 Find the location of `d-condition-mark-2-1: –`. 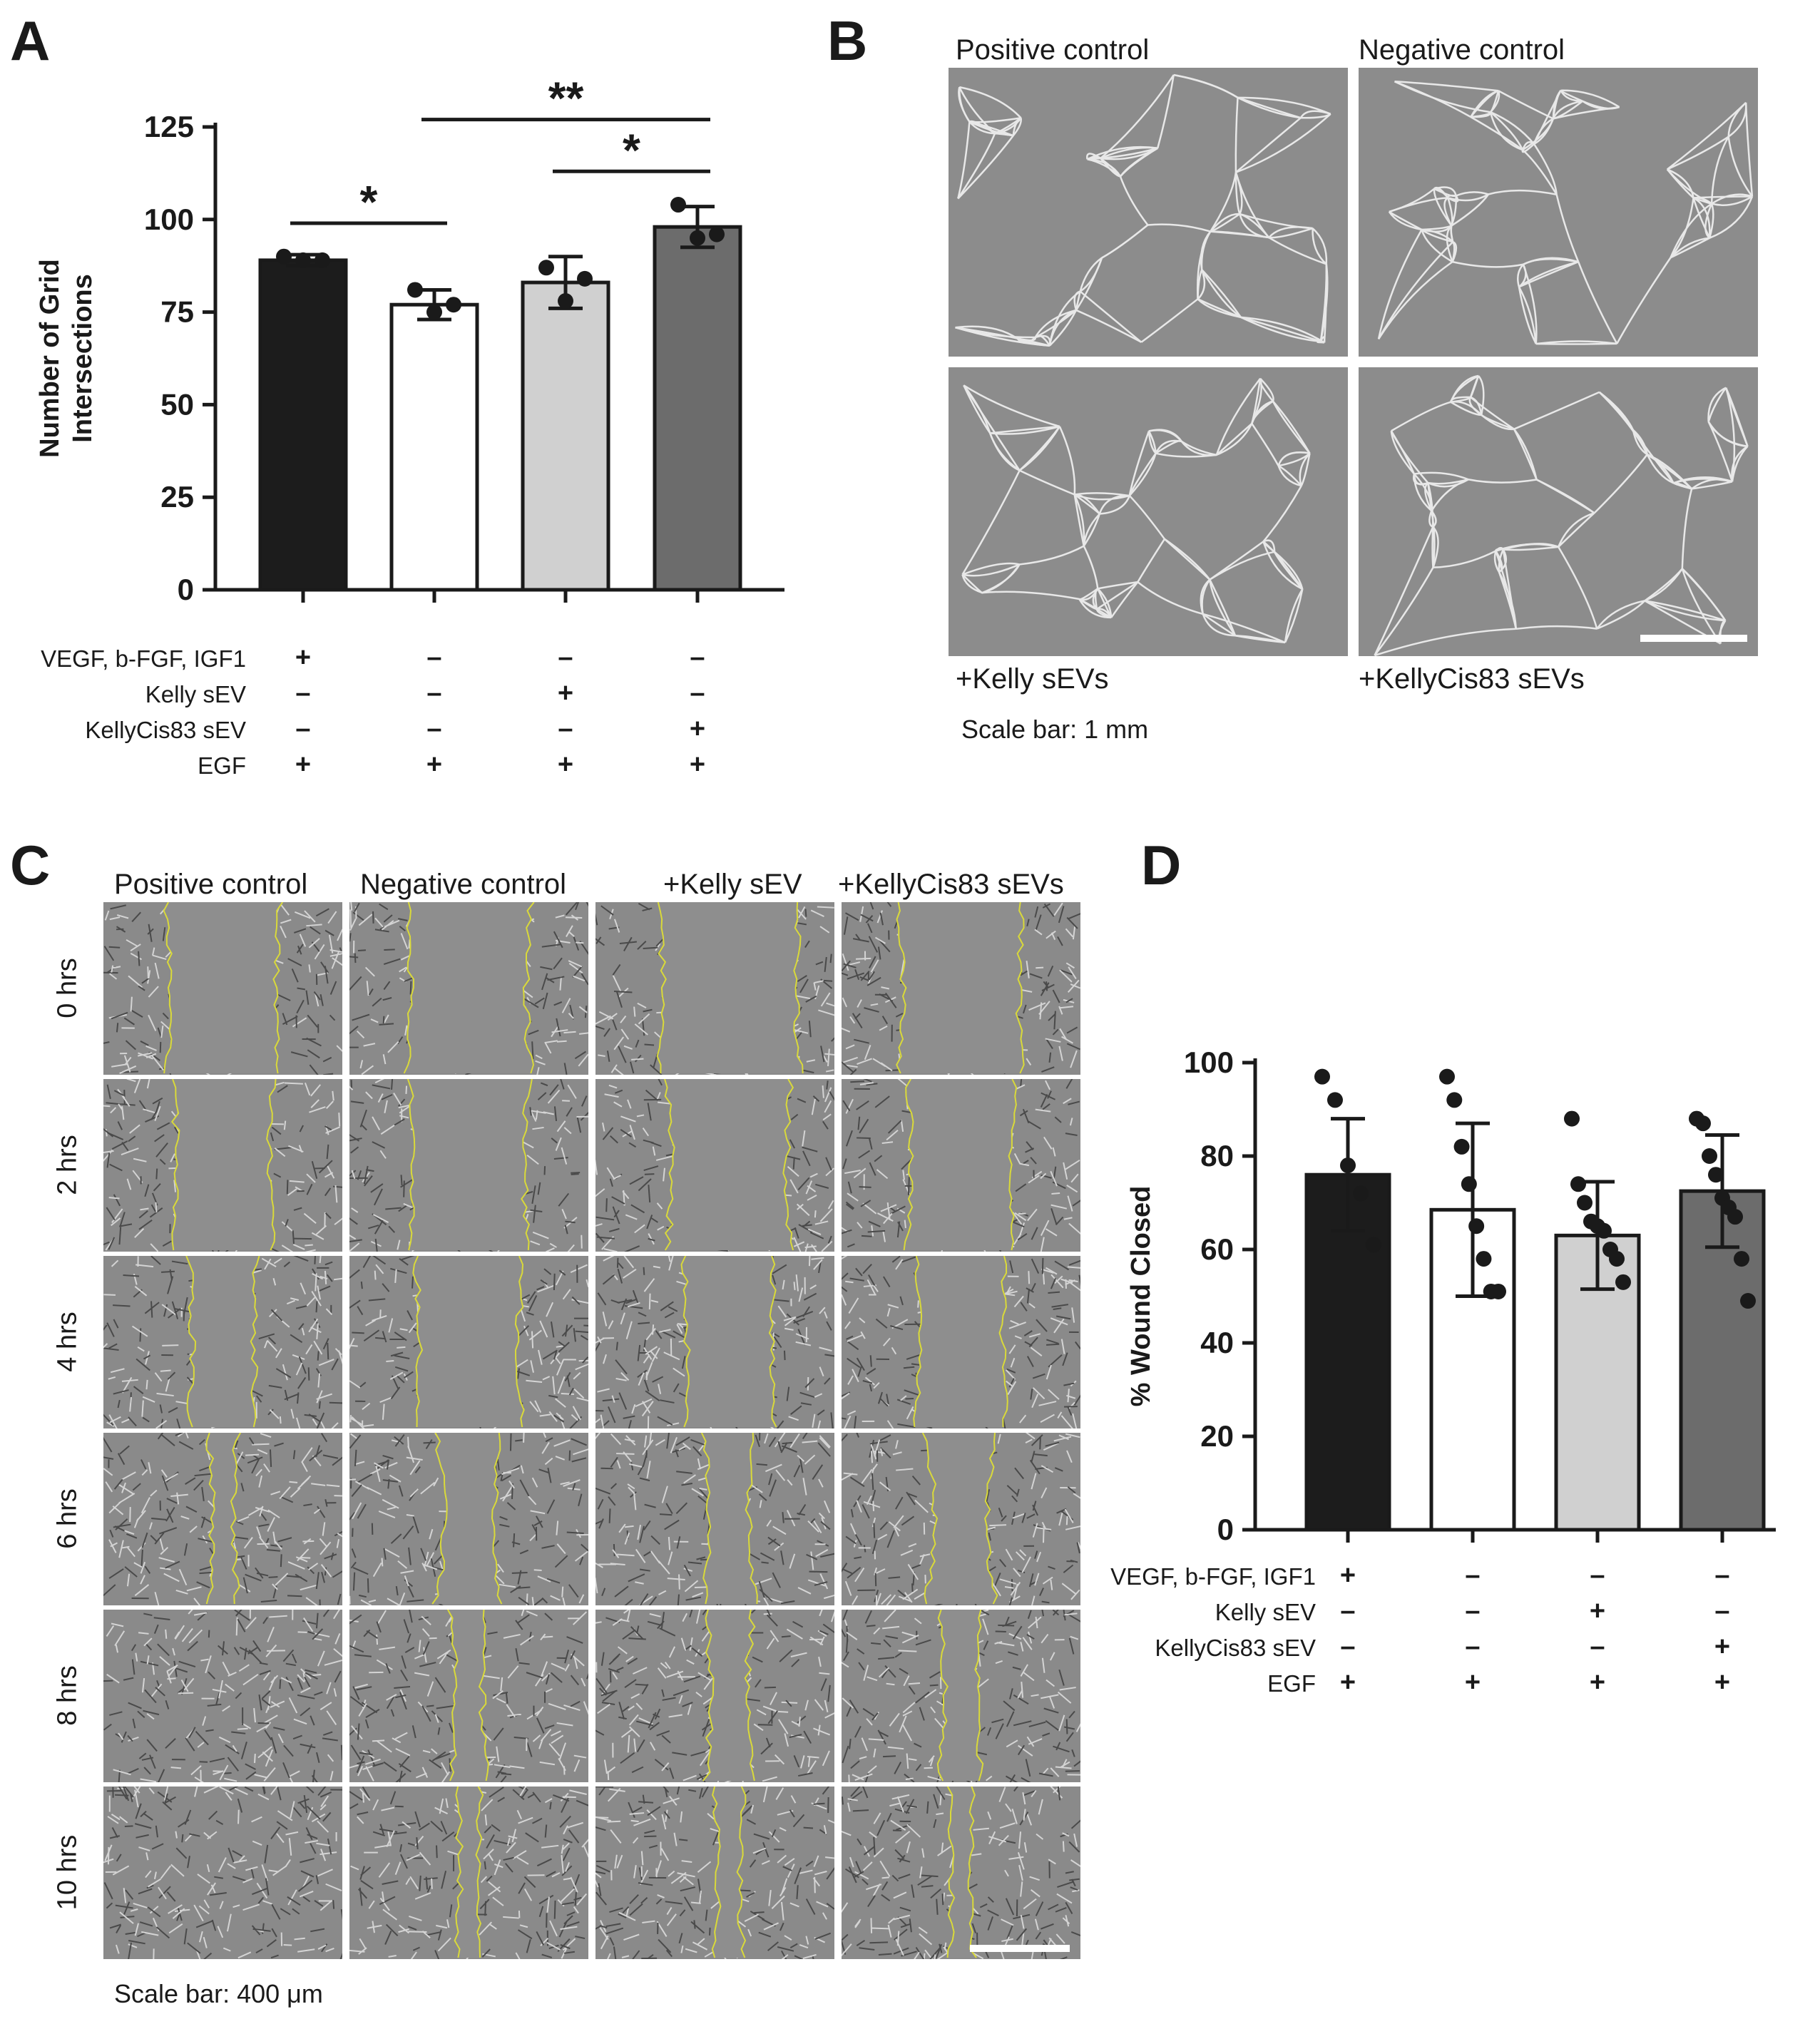

d-condition-mark-2-1: – is located at coordinates (1473, 1647).